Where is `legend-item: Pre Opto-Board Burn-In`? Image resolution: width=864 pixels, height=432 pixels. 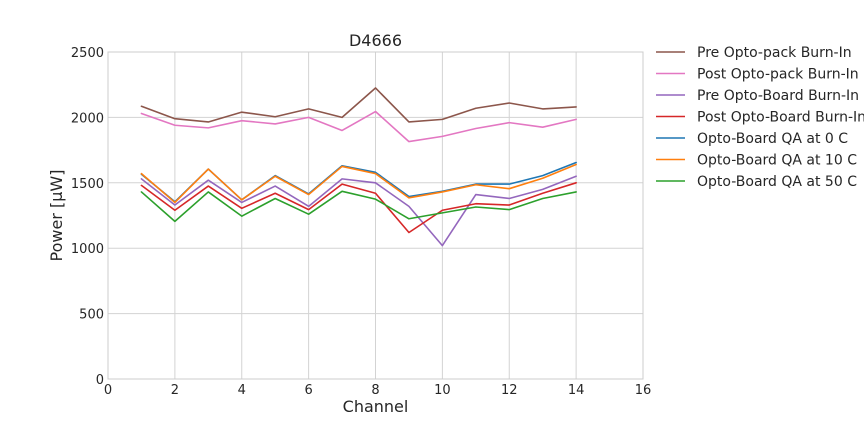
legend-item: Pre Opto-Board Burn-In is located at coordinates (757, 96).